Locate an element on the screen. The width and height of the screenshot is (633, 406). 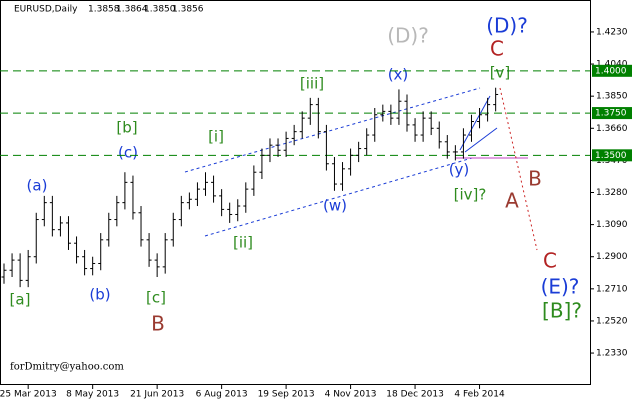
header-high: 1.3864 is located at coordinates (132, 10).